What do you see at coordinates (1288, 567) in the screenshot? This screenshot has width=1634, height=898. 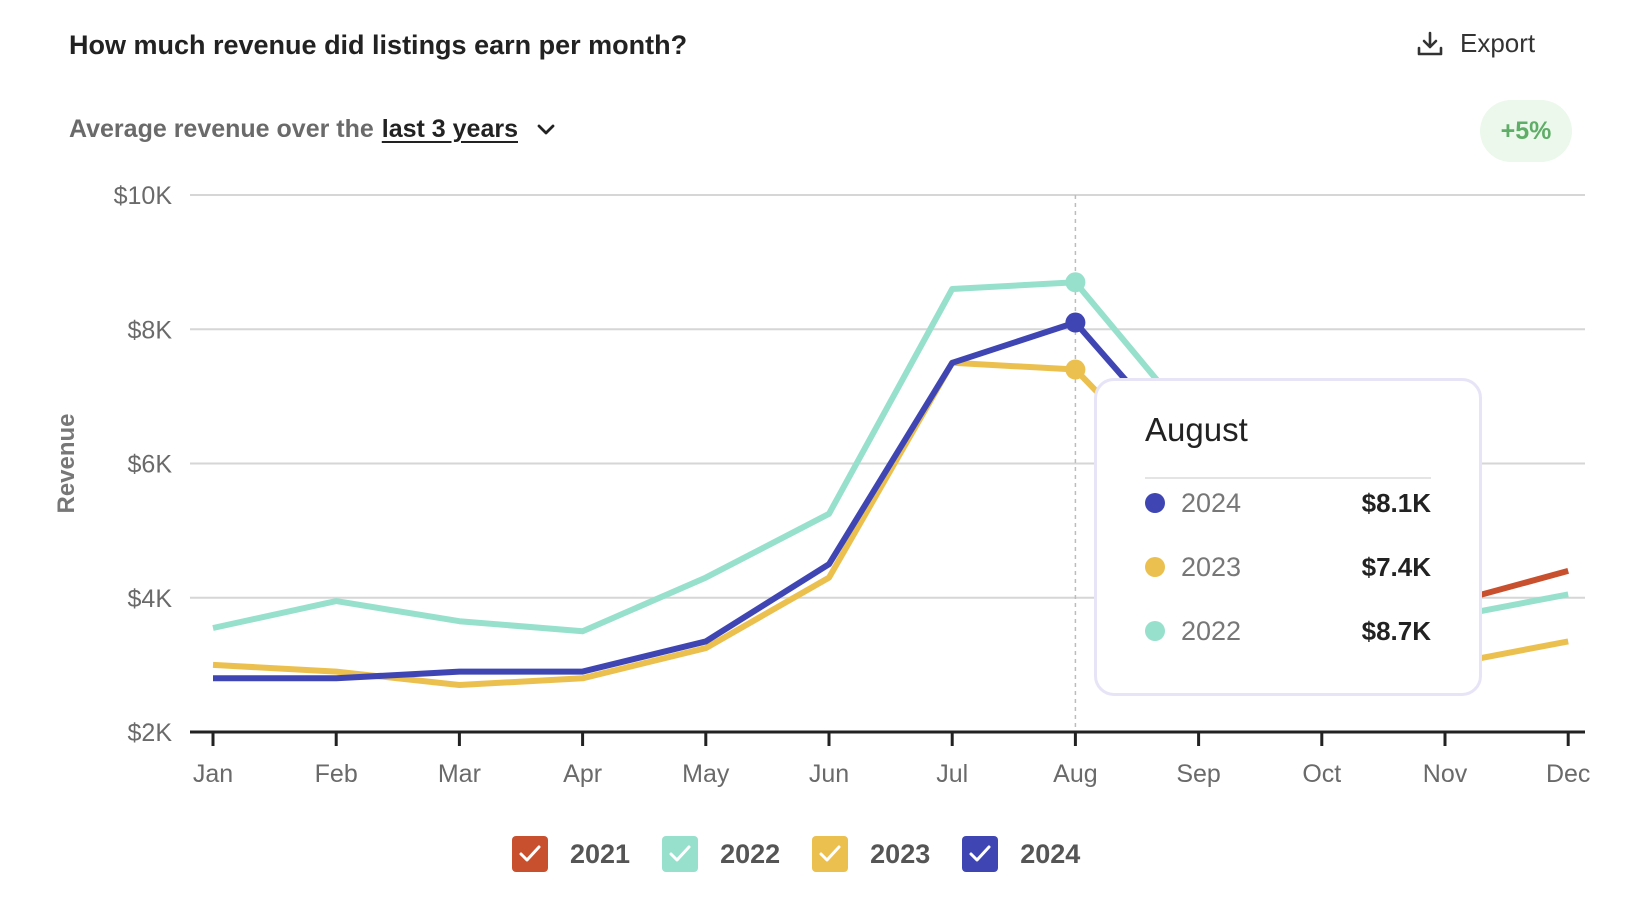 I see `tooltip-row-2023: 2023 $7.4K` at bounding box center [1288, 567].